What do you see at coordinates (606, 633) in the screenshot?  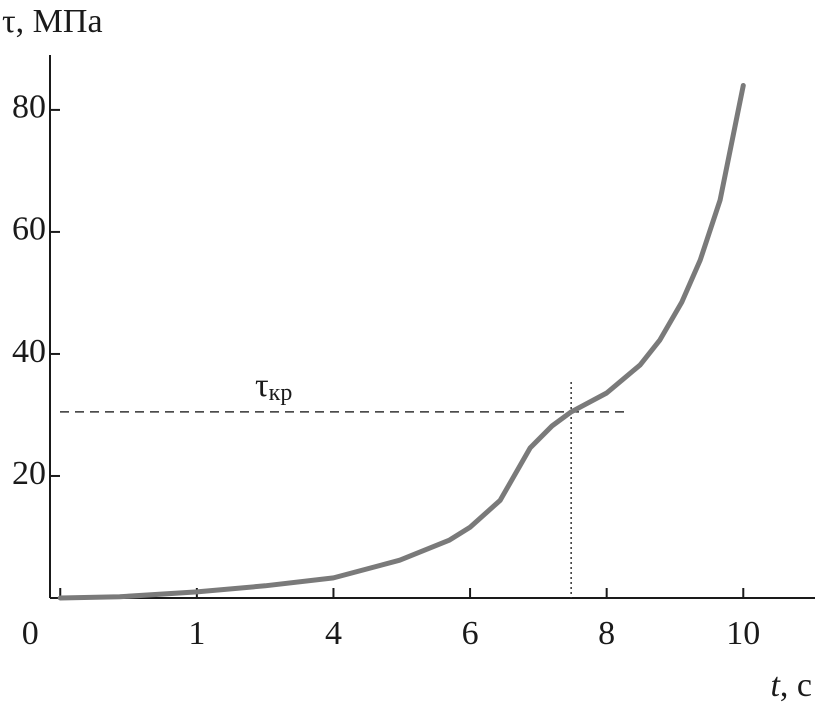 I see `x-tick-label: 8` at bounding box center [606, 633].